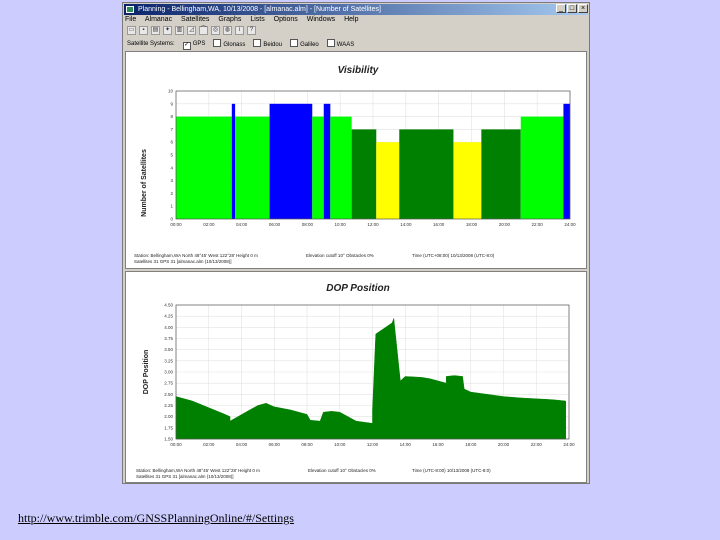 The height and width of the screenshot is (540, 720). I want to click on y-tick-label: 1, so click(171, 206).